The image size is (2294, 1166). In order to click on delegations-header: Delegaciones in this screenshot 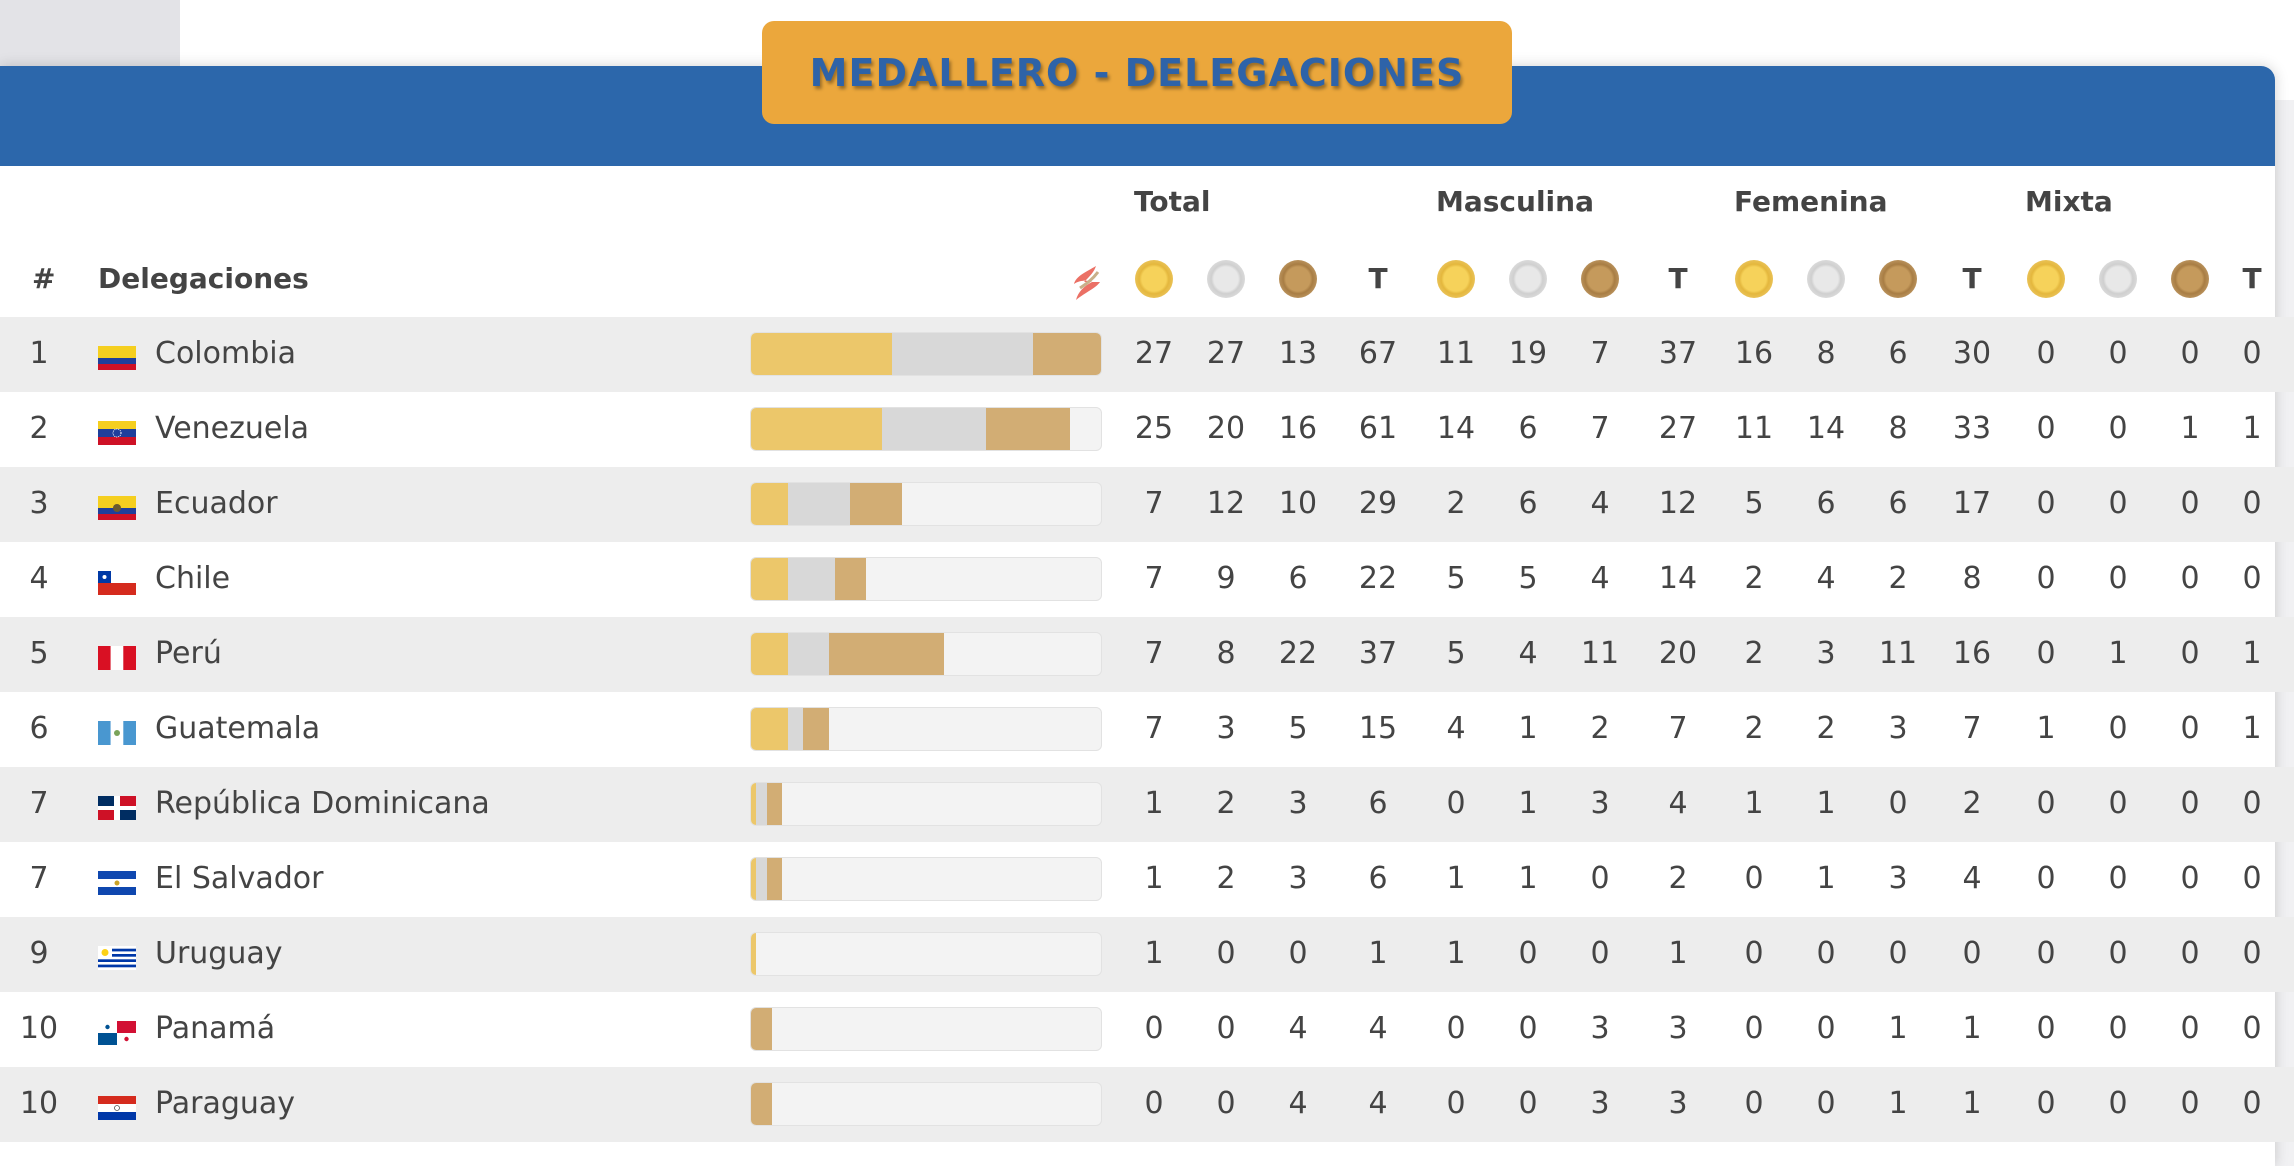, I will do `click(203, 278)`.